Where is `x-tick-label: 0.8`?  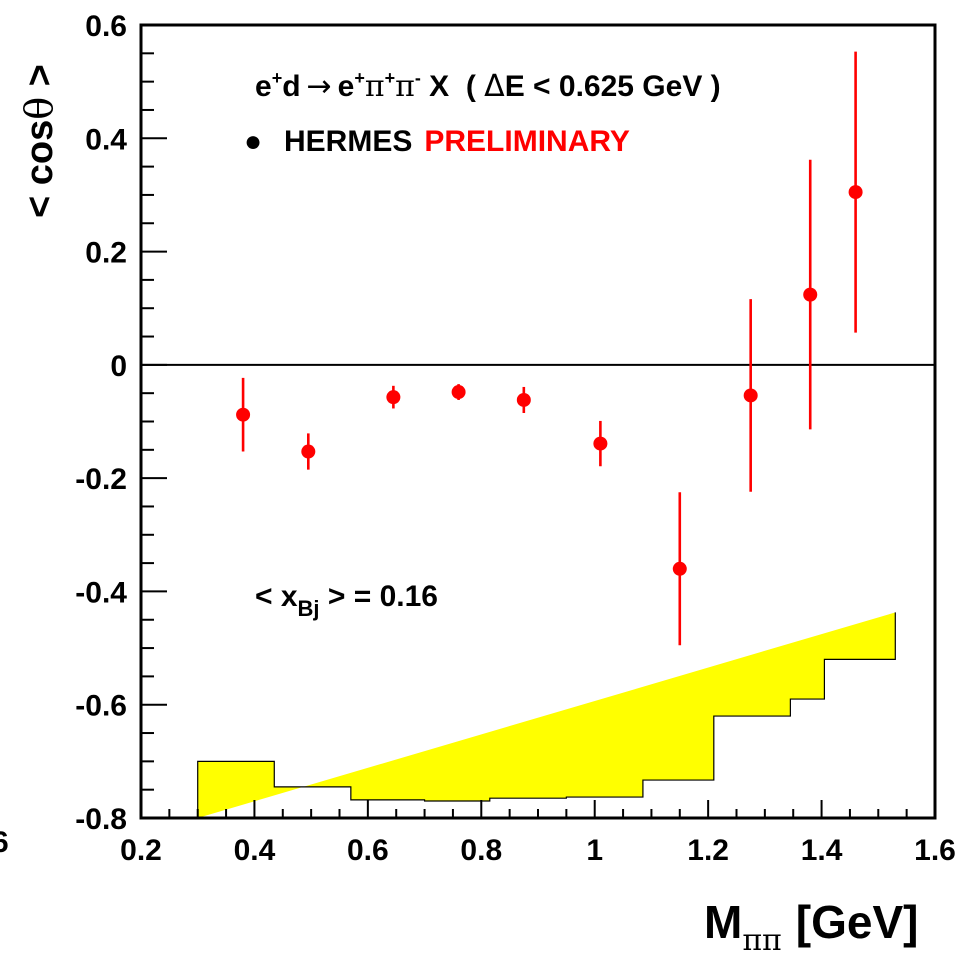
x-tick-label: 0.8 is located at coordinates (481, 850).